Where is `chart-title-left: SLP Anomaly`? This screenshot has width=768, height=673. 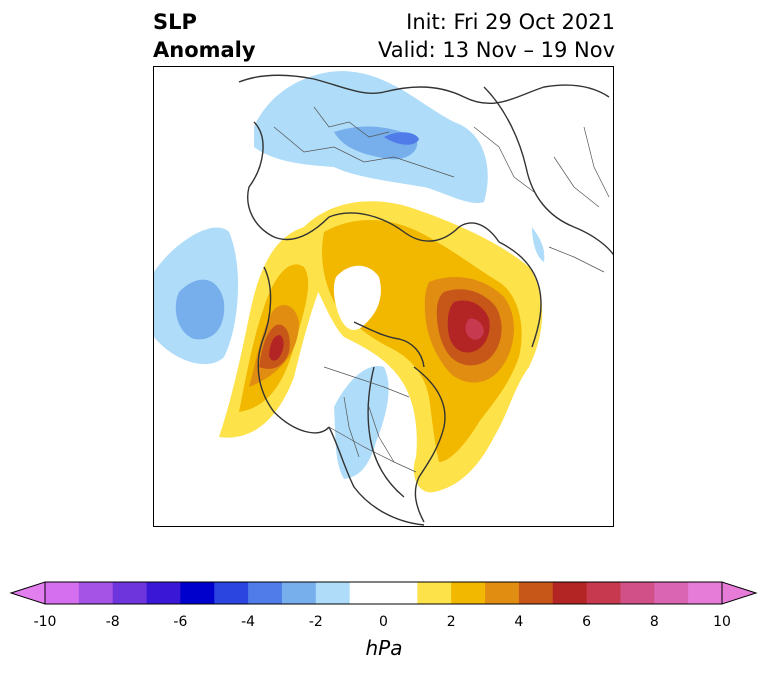
chart-title-left: SLP Anomaly is located at coordinates (204, 36).